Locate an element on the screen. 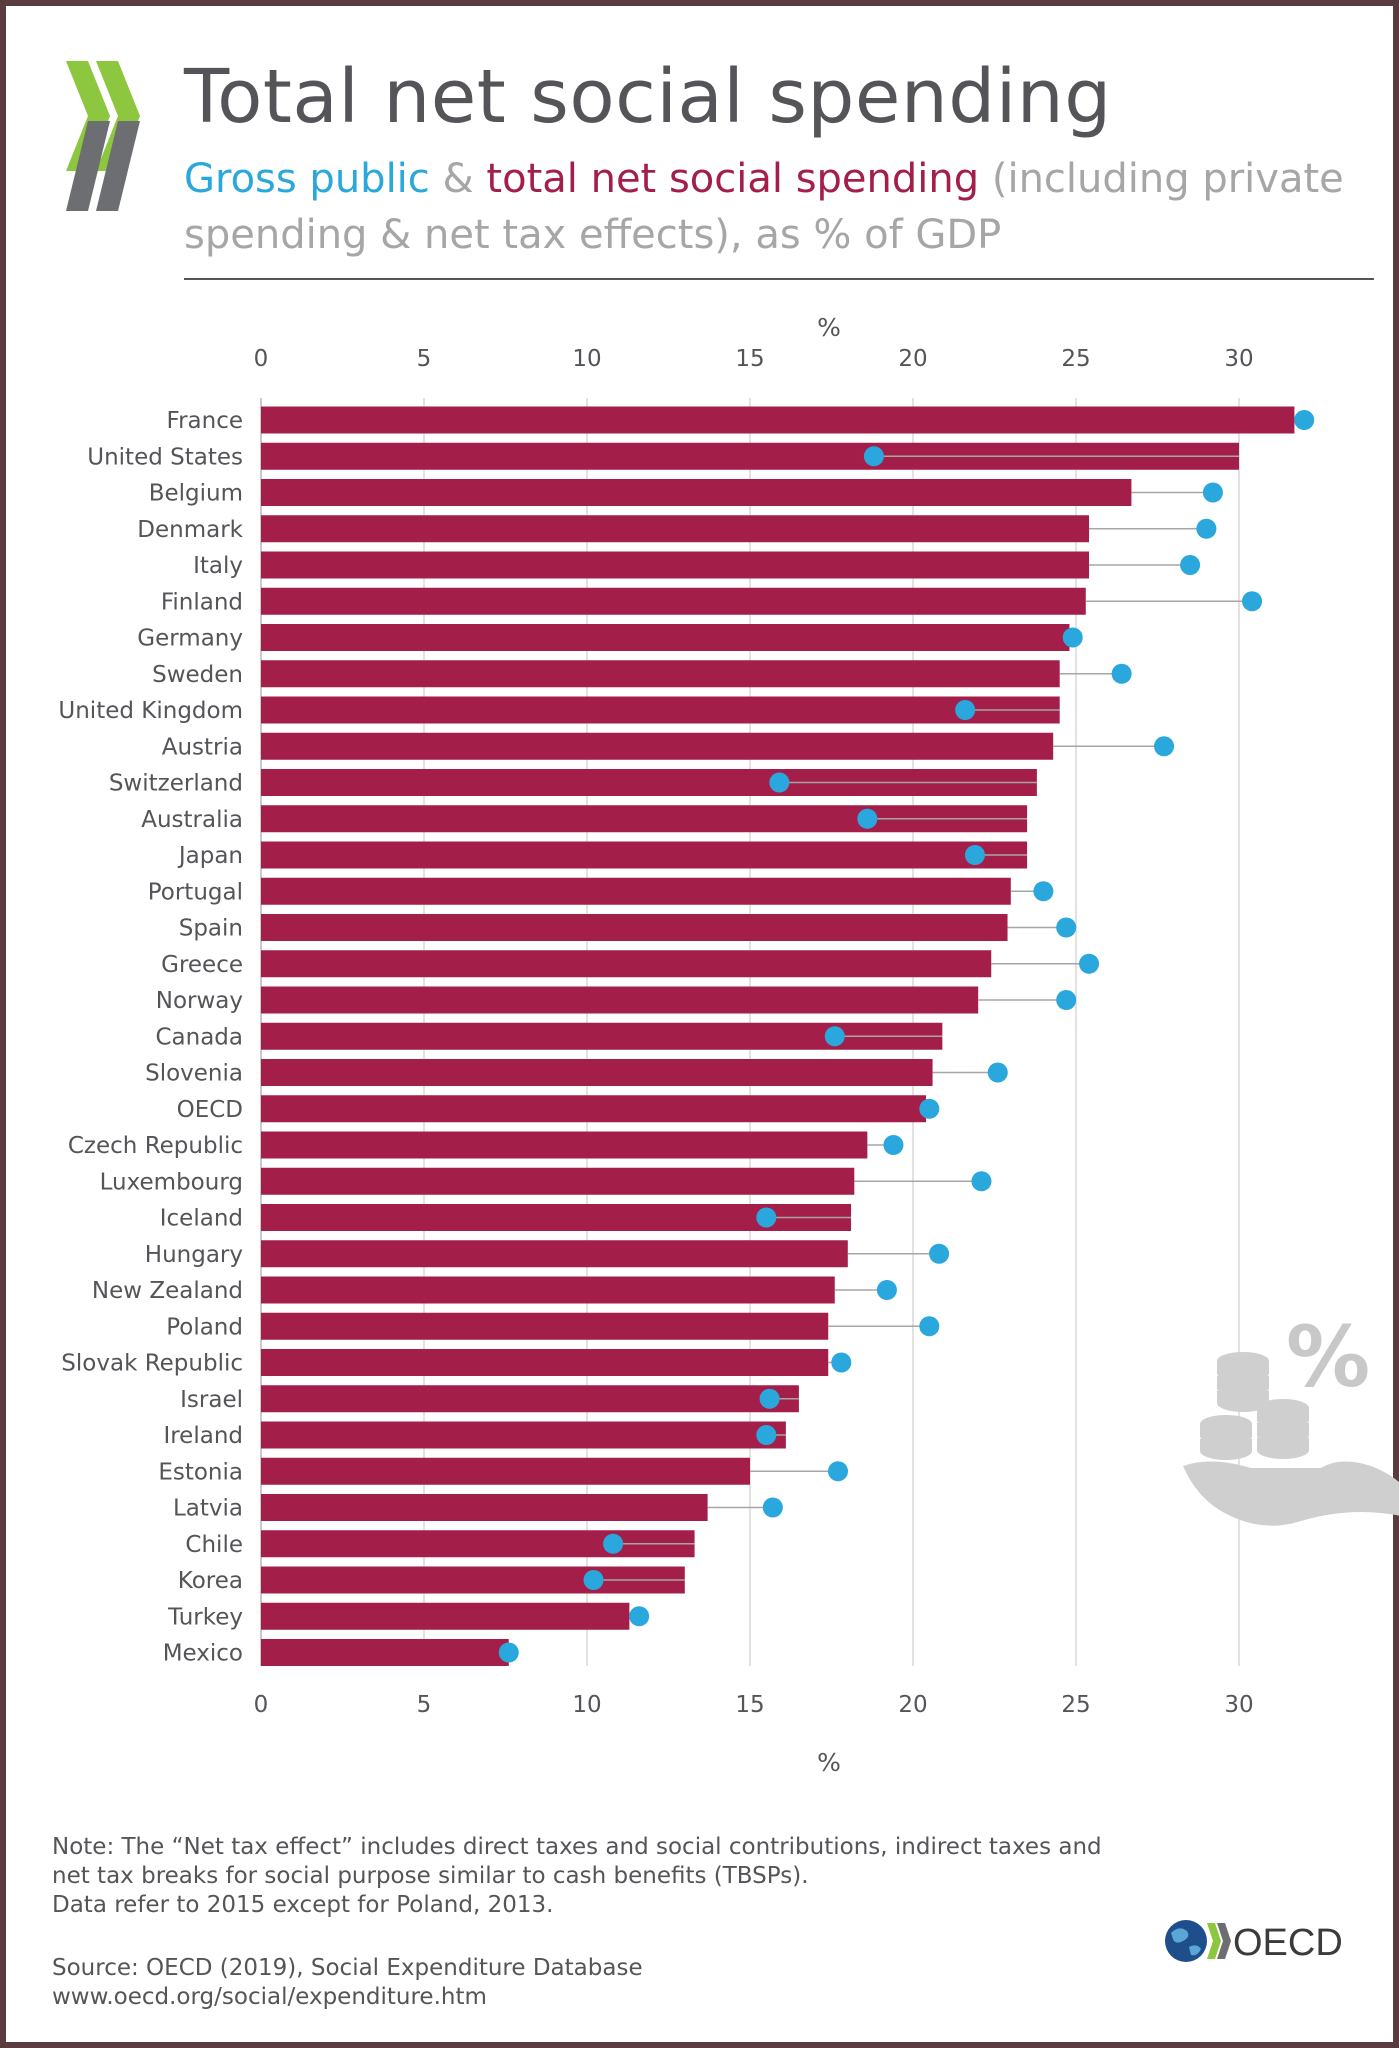 Image resolution: width=1399 pixels, height=2048 pixels. oecd-chevron-logo-icon is located at coordinates (103, 136).